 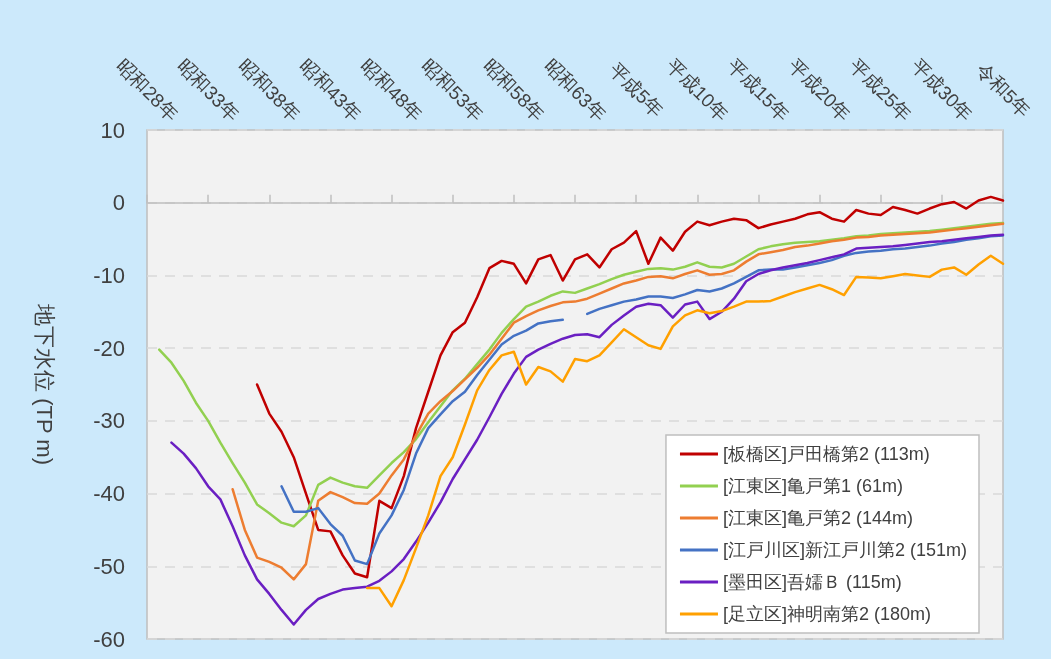 I want to click on y-tick-label: -50, so click(x=109, y=566).